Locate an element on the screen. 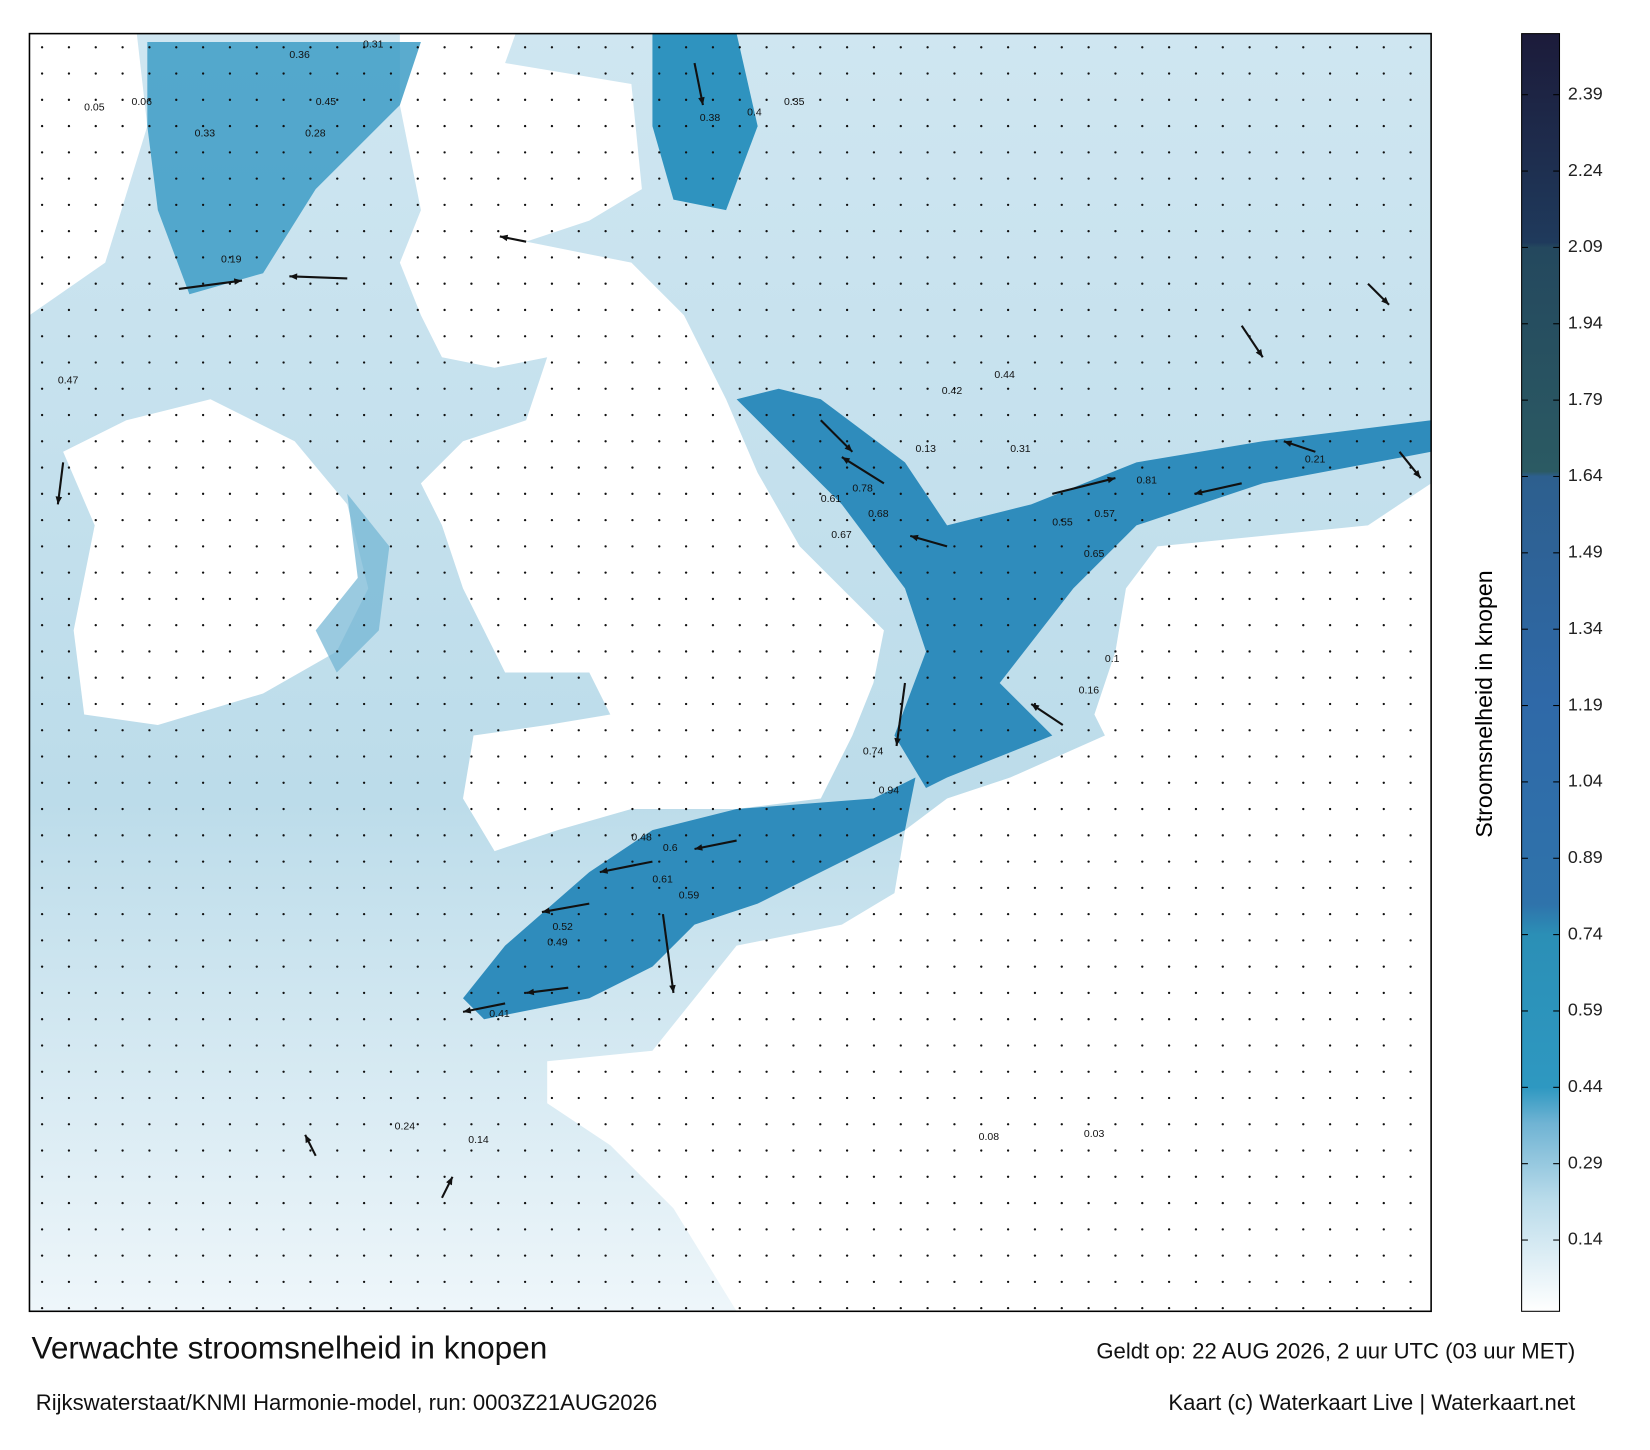 The width and height of the screenshot is (1650, 1450). colorbar-tick-label: 0.14 is located at coordinates (1585, 1239).